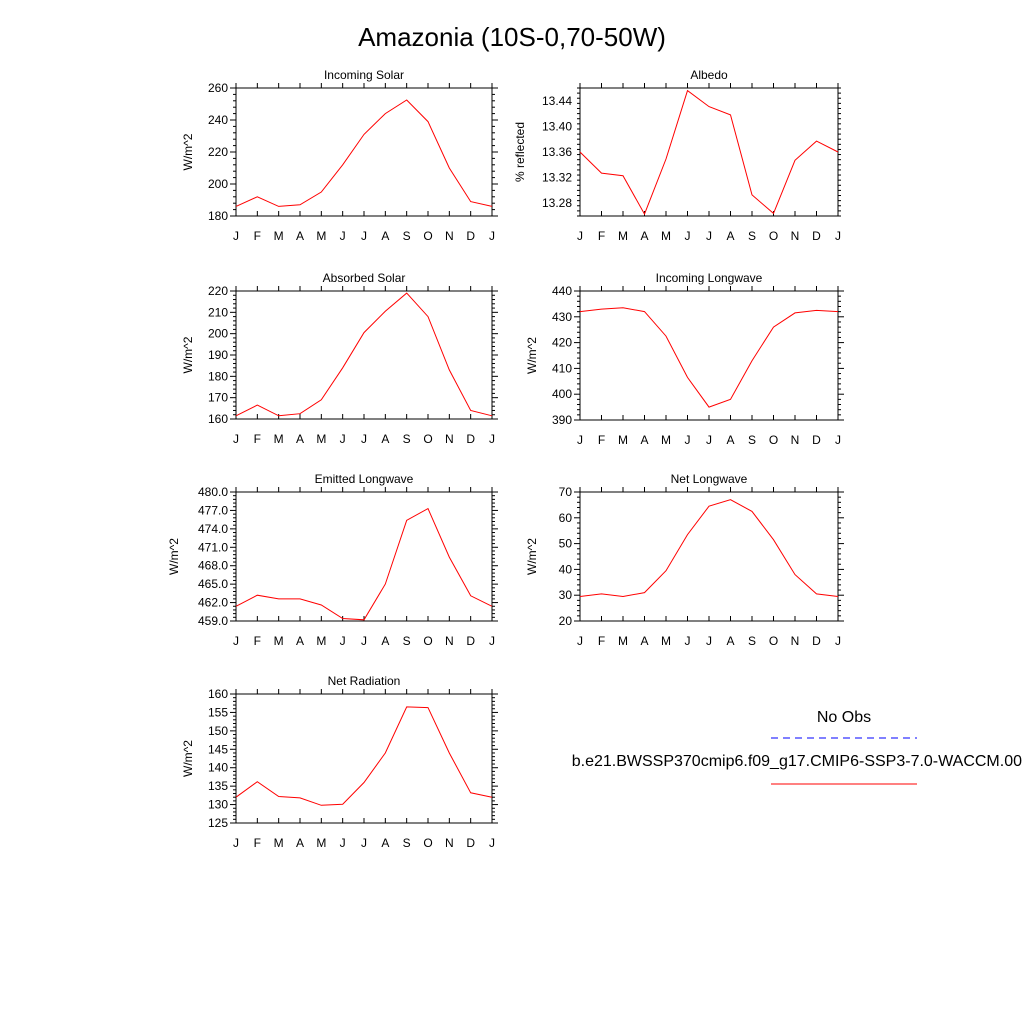 The width and height of the screenshot is (1024, 1024). Describe the element at coordinates (562, 291) in the screenshot. I see `y-tick-label: 440` at that location.